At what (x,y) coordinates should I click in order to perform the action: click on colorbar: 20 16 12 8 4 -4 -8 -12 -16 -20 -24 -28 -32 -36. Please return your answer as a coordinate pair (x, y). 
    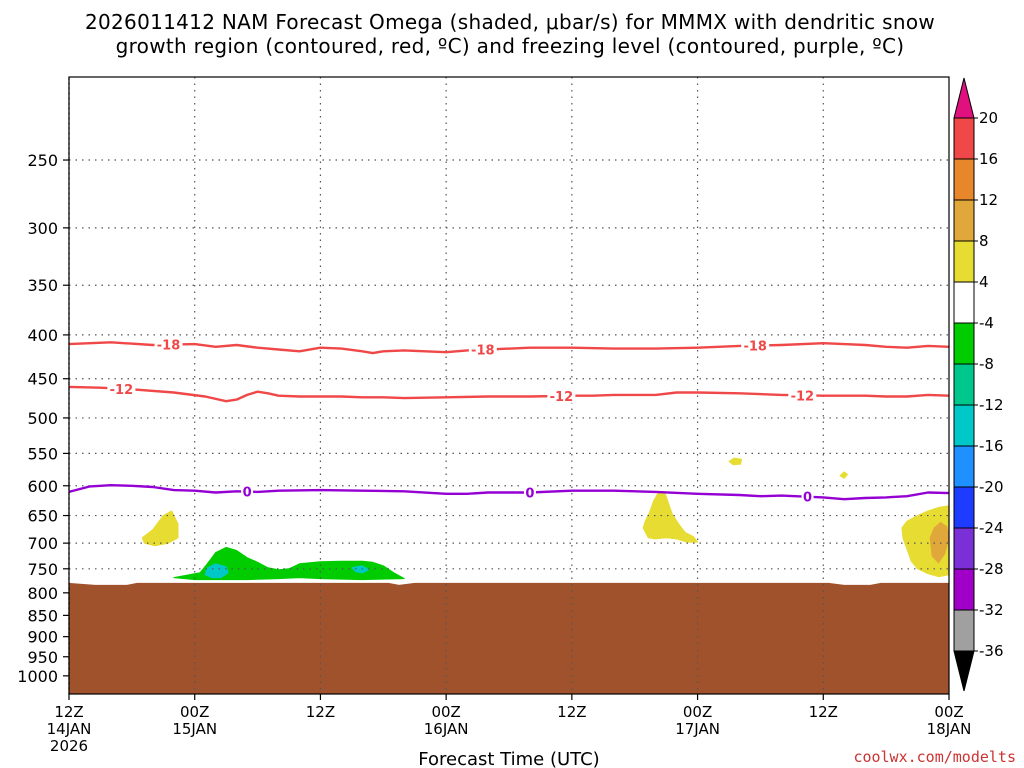
    Looking at the image, I should click on (978, 384).